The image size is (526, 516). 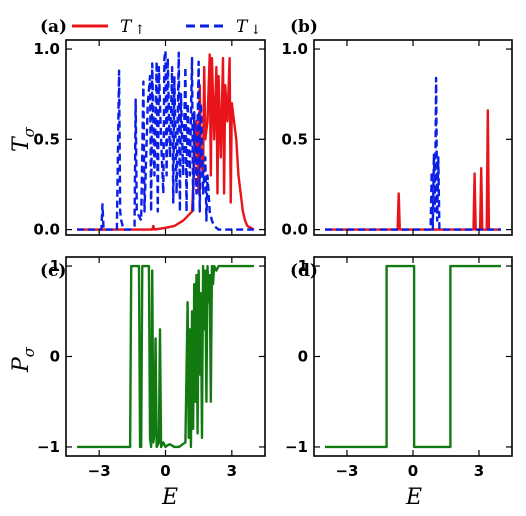 I want to click on x-axis-label-left: E, so click(x=169, y=497).